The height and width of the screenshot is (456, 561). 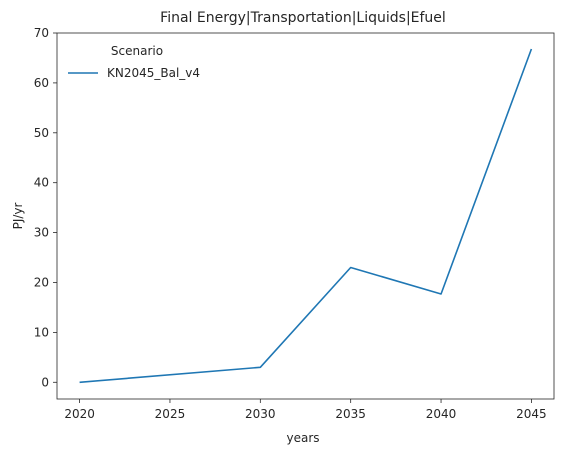 I want to click on legend-title: Scenario, so click(x=137, y=51).